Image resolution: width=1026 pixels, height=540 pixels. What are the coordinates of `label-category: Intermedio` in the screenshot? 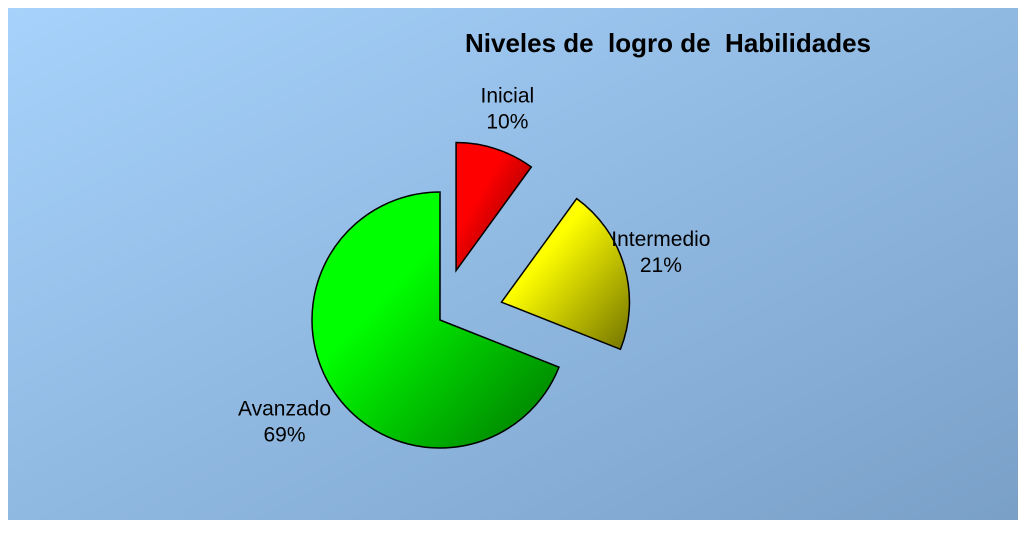 It's located at (660, 239).